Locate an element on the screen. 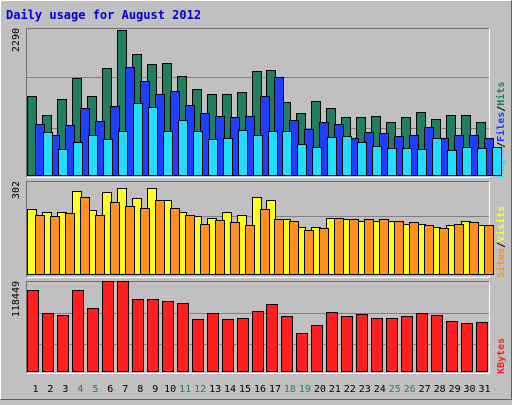 The height and width of the screenshot is (405, 512). legend-entry: Files is located at coordinates (501, 127).